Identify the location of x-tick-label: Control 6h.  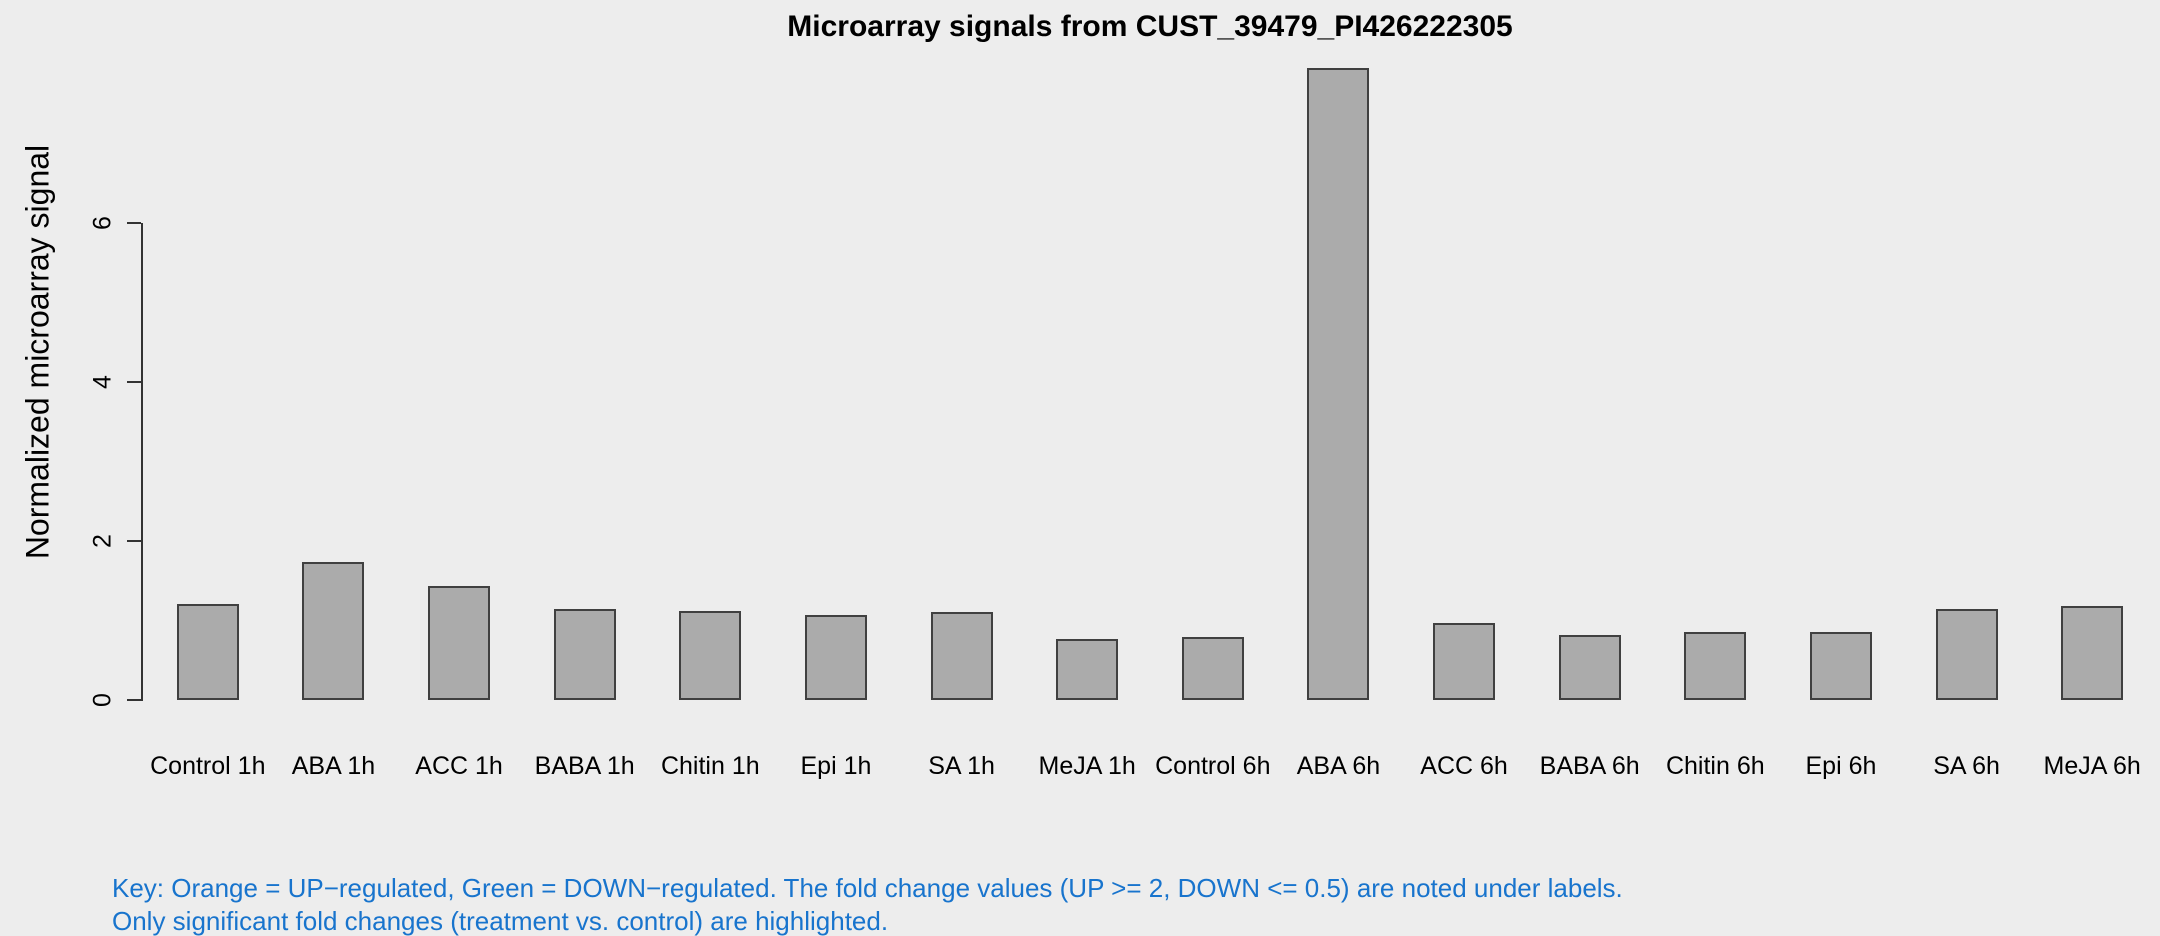
(1213, 766).